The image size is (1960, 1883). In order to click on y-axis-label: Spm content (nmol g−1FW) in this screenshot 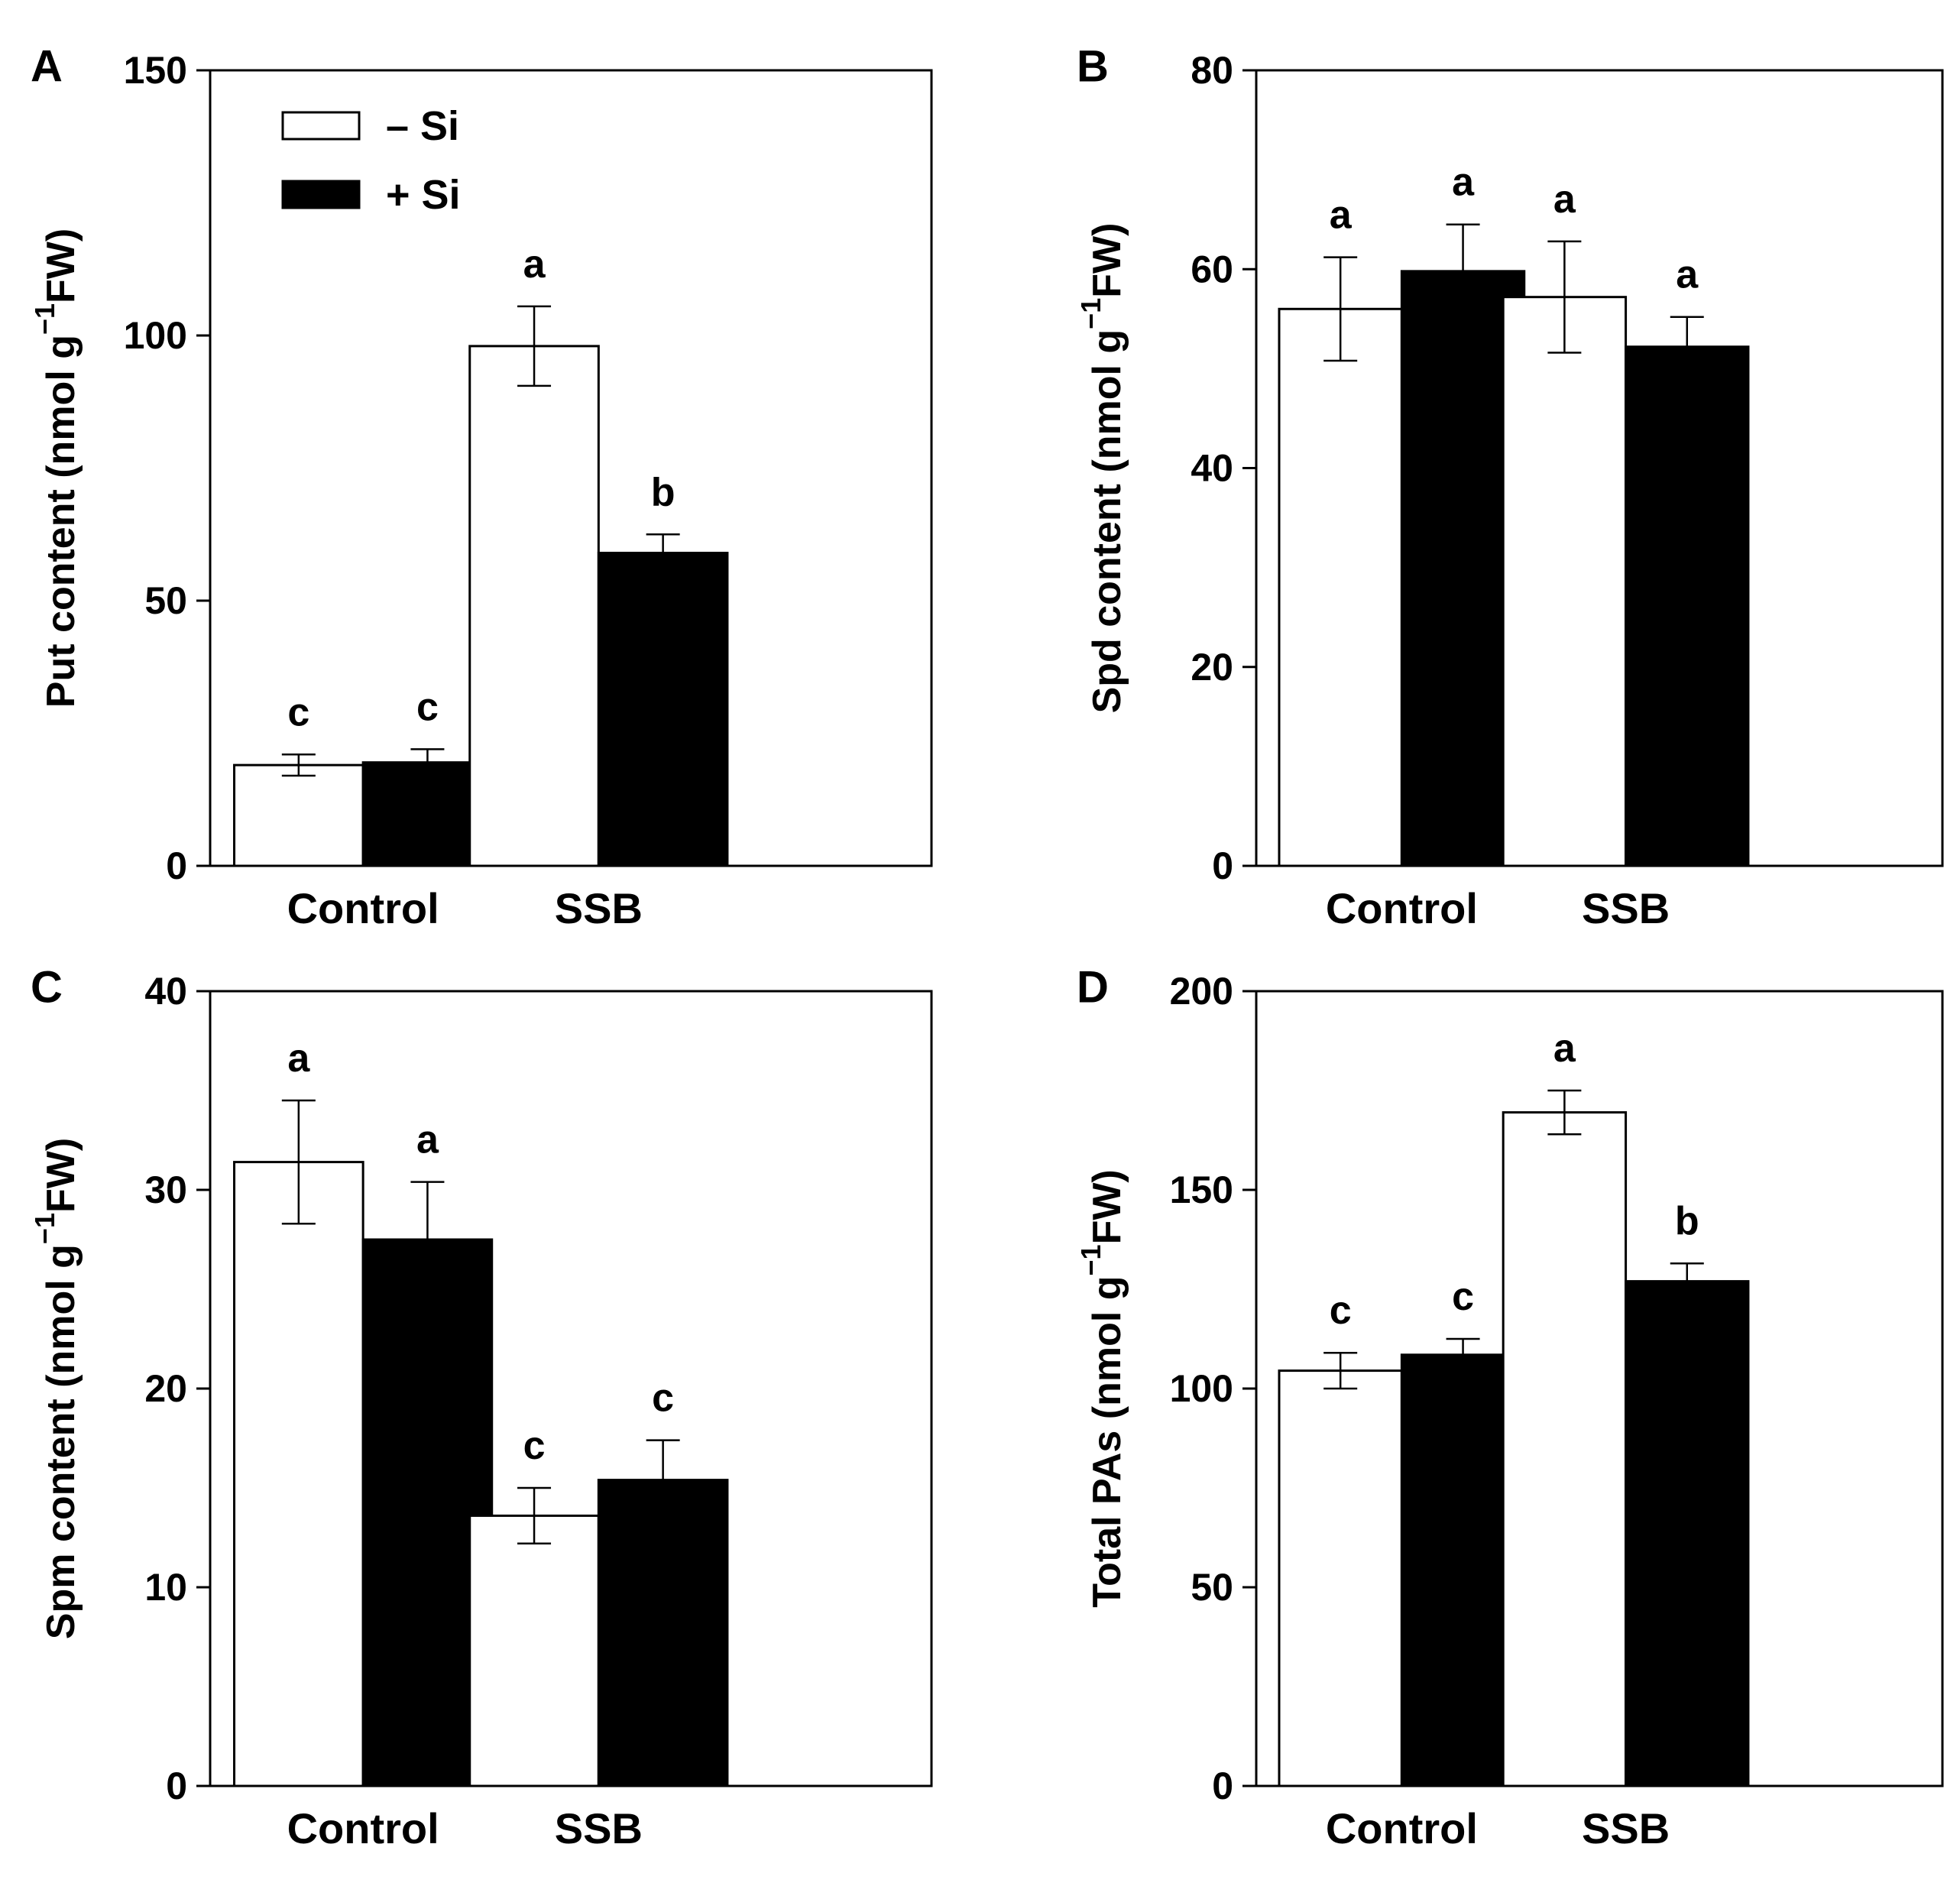, I will do `click(56, 1388)`.